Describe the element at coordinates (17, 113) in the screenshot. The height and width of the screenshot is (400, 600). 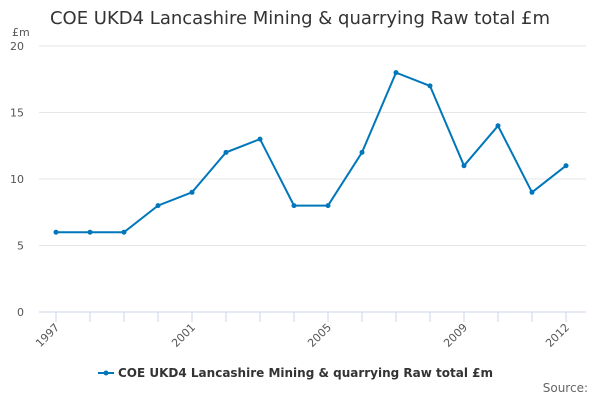
I see `y-tick-label: 15` at that location.